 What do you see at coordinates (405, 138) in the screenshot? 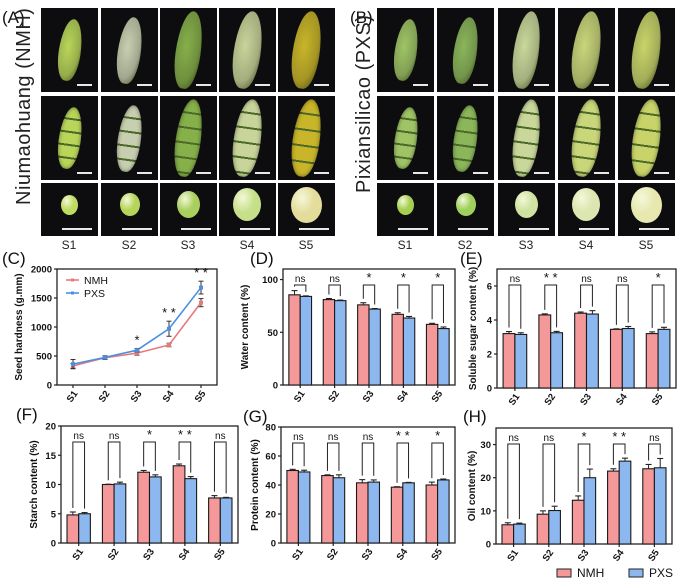
I see `photo-b-s1-row2` at bounding box center [405, 138].